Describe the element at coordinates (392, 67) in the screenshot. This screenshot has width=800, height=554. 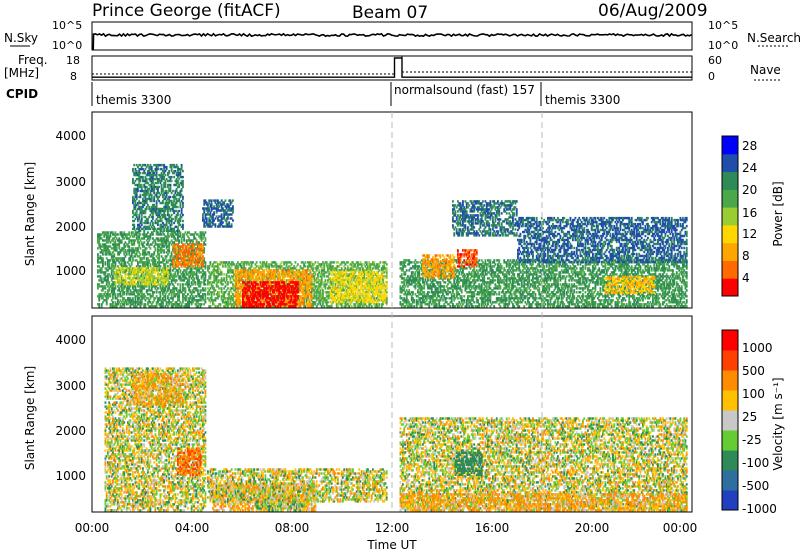
I see `freq-trace` at that location.